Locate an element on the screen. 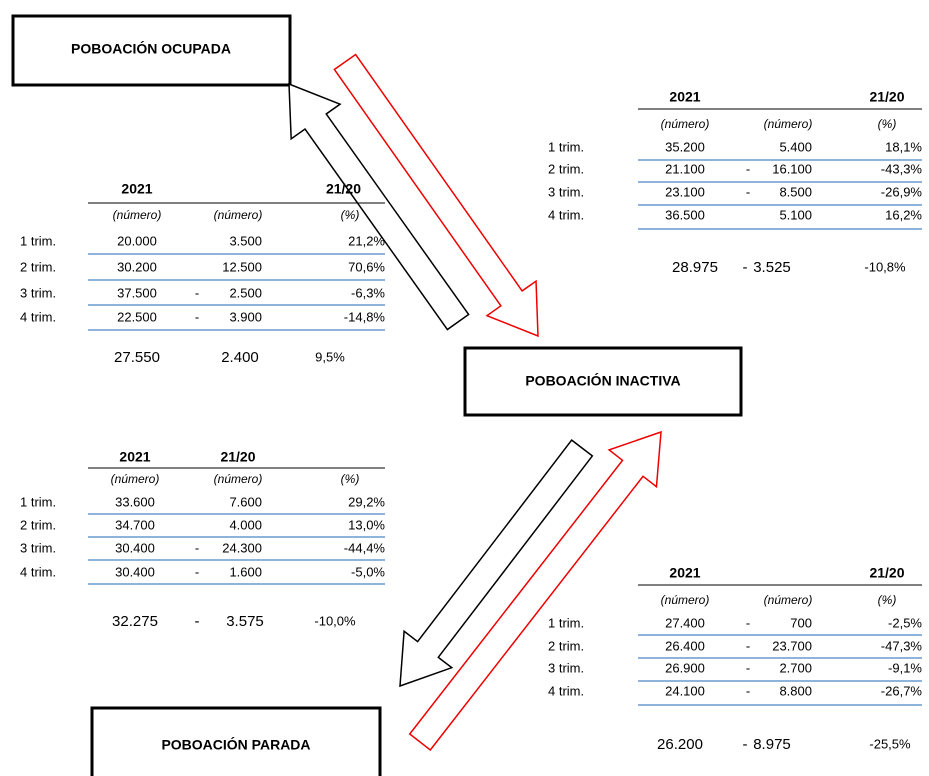 Image resolution: width=929 pixels, height=776 pixels. change: 7.600 is located at coordinates (245, 501).